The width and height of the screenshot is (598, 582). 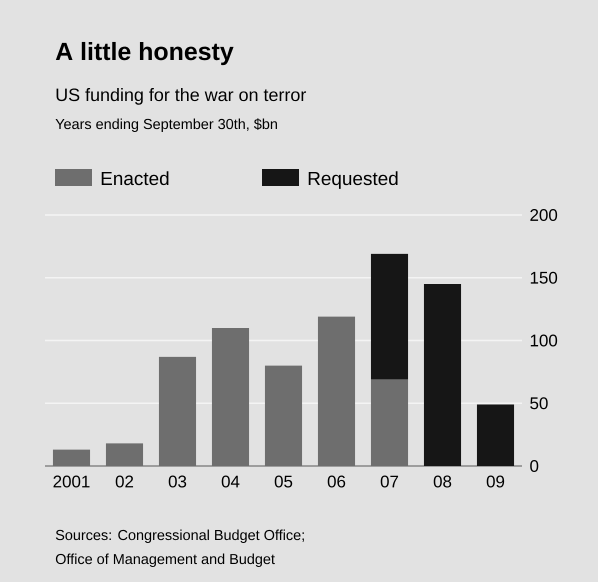 I want to click on x-tick-label: 06, so click(x=337, y=482).